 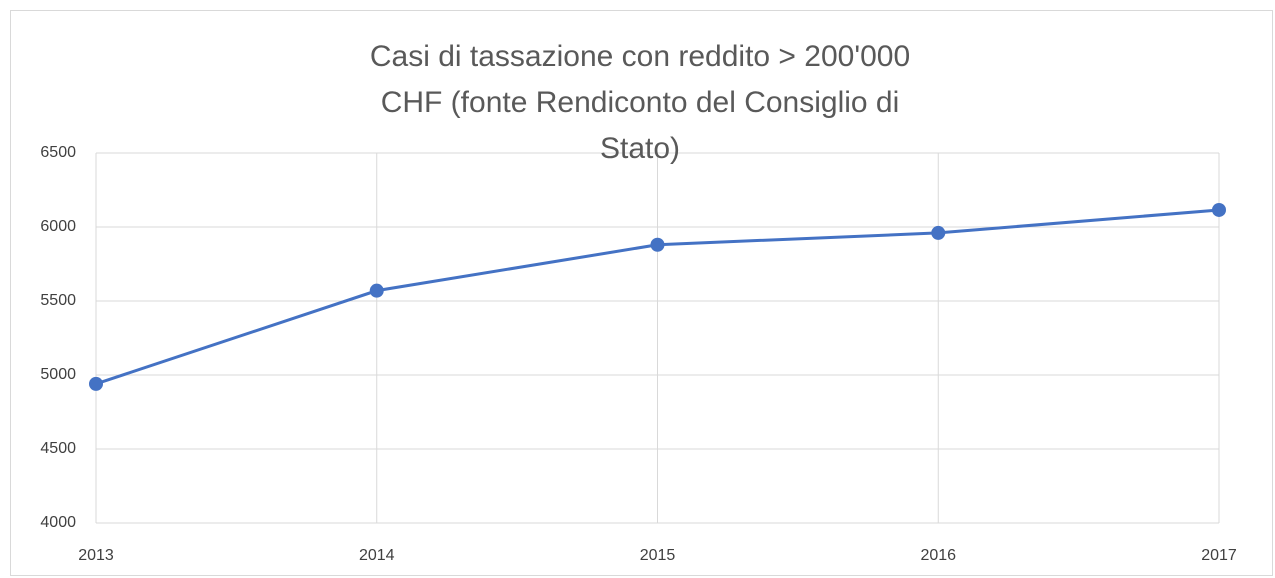 What do you see at coordinates (1219, 555) in the screenshot?
I see `x-tick-label: 2017` at bounding box center [1219, 555].